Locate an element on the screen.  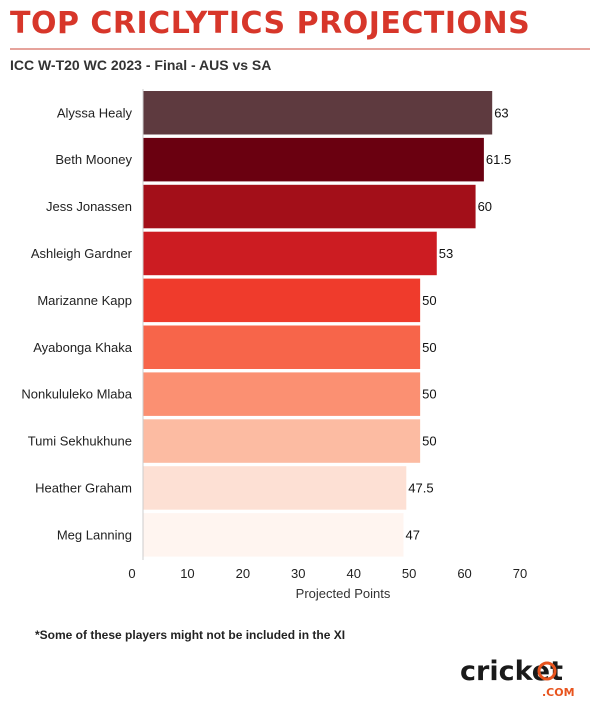
value-label-3: 53 is located at coordinates (446, 253).